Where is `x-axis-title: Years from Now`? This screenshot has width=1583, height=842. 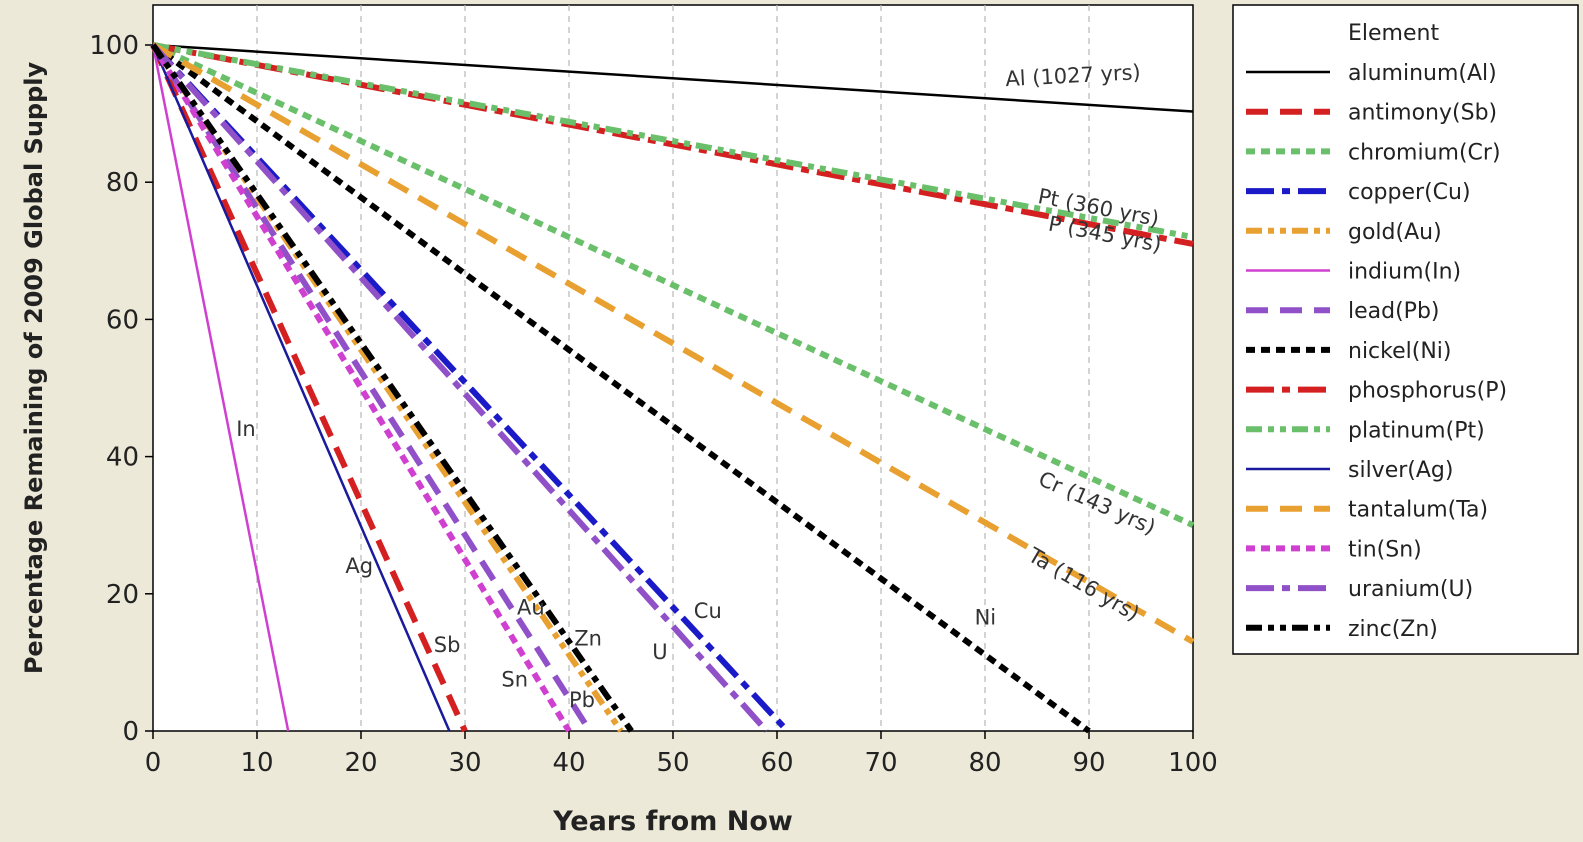
x-axis-title: Years from Now is located at coordinates (672, 821).